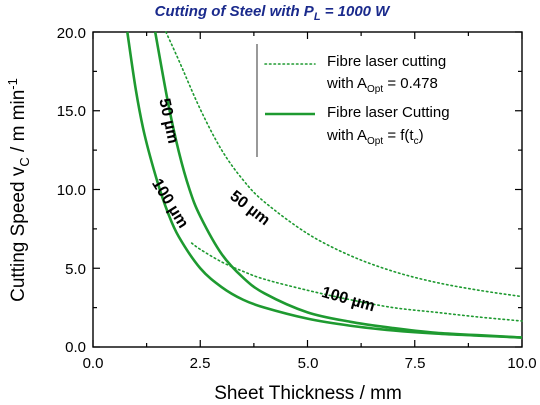  Describe the element at coordinates (382, 85) in the screenshot. I see `legend-entry-1-line2: with AOpt = 0.478` at that location.